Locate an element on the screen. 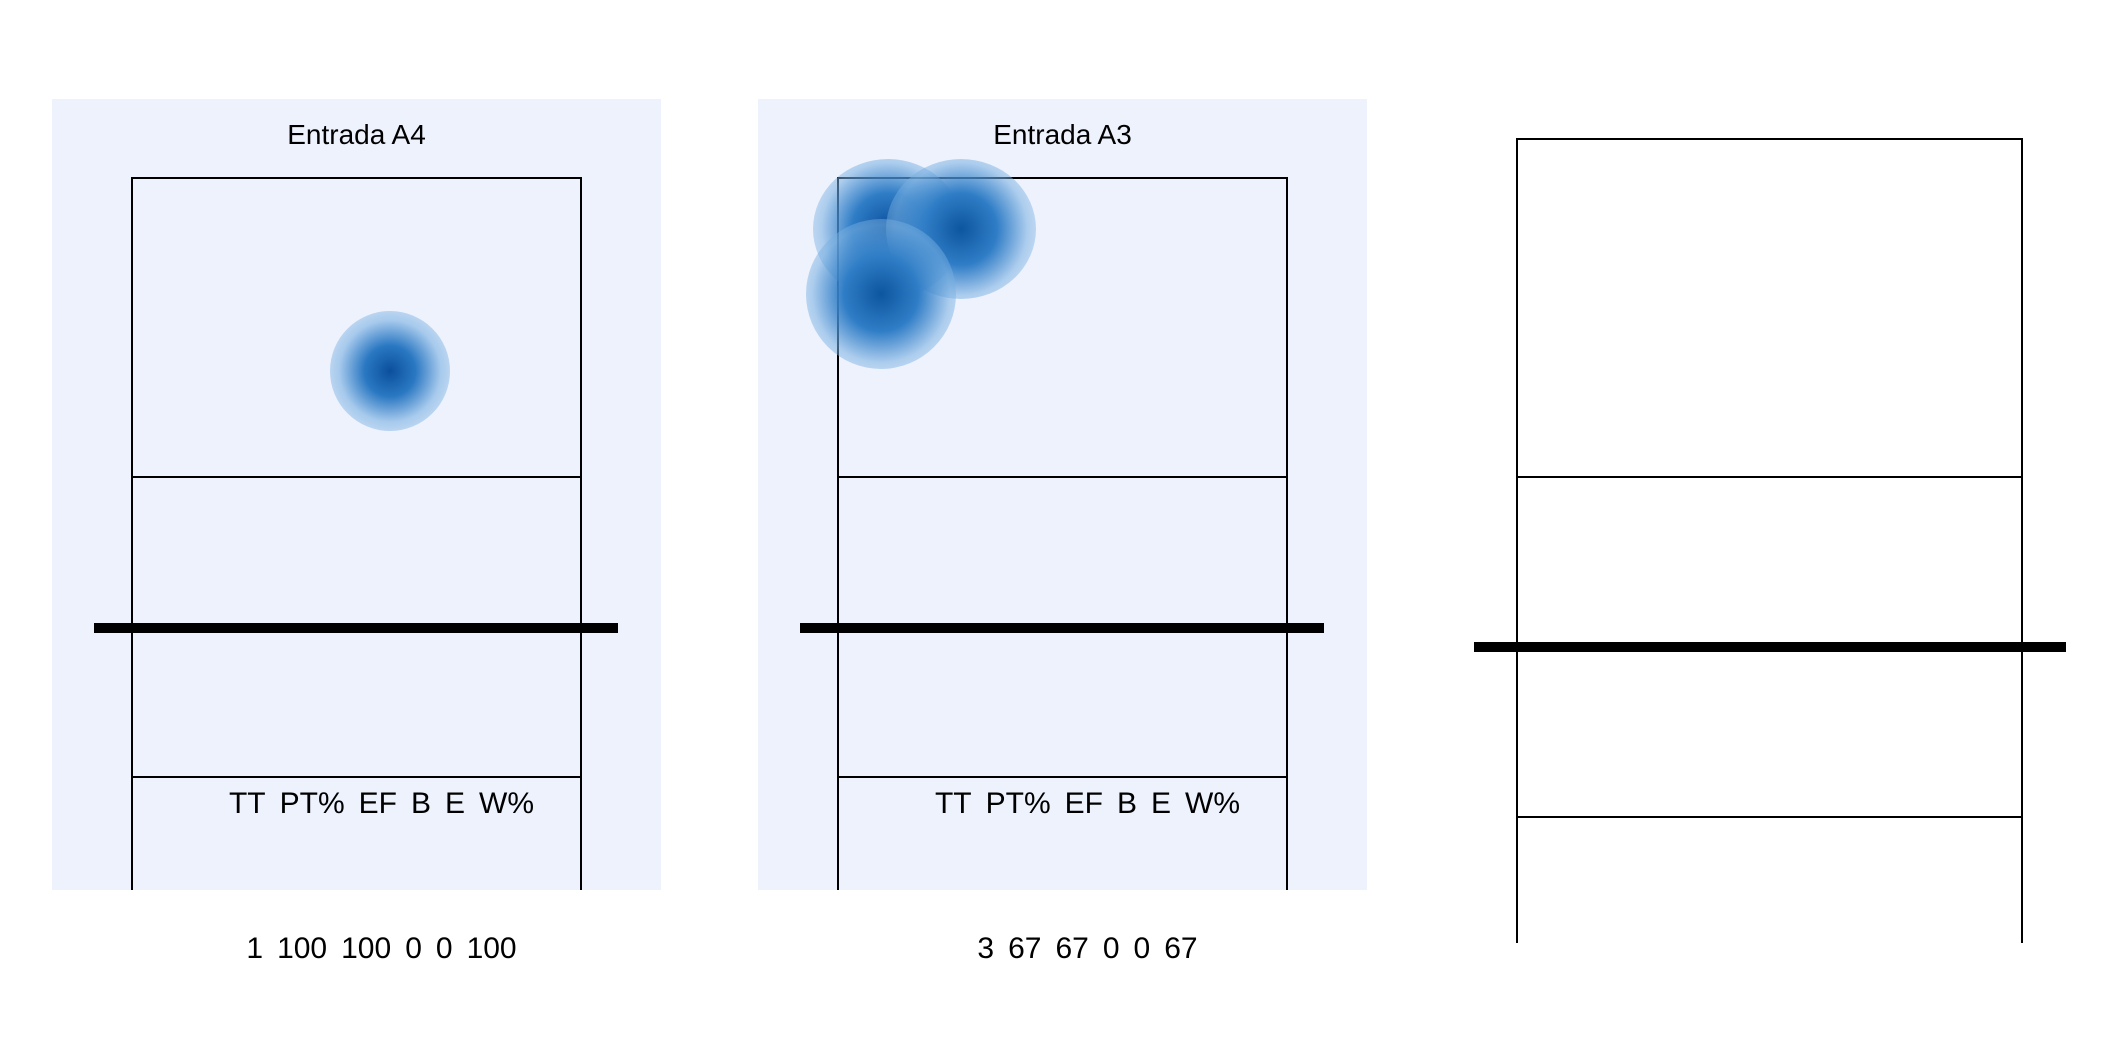 The width and height of the screenshot is (2112, 1052). panel-title: Entrada A4 is located at coordinates (356, 134).